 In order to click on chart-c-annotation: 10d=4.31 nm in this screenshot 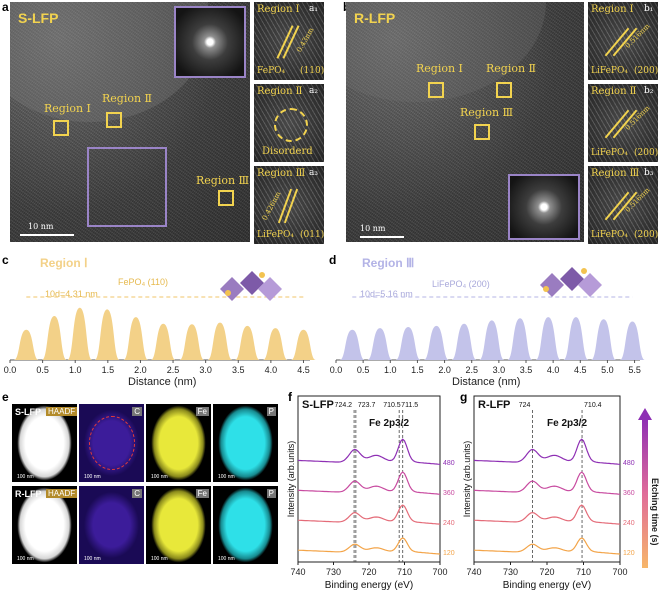, I will do `click(71, 294)`.